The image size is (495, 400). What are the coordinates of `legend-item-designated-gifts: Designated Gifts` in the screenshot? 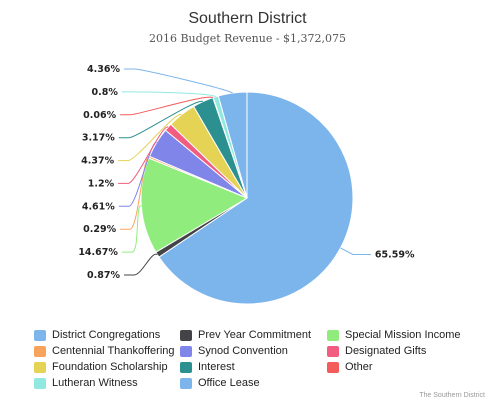 It's located at (376, 351).